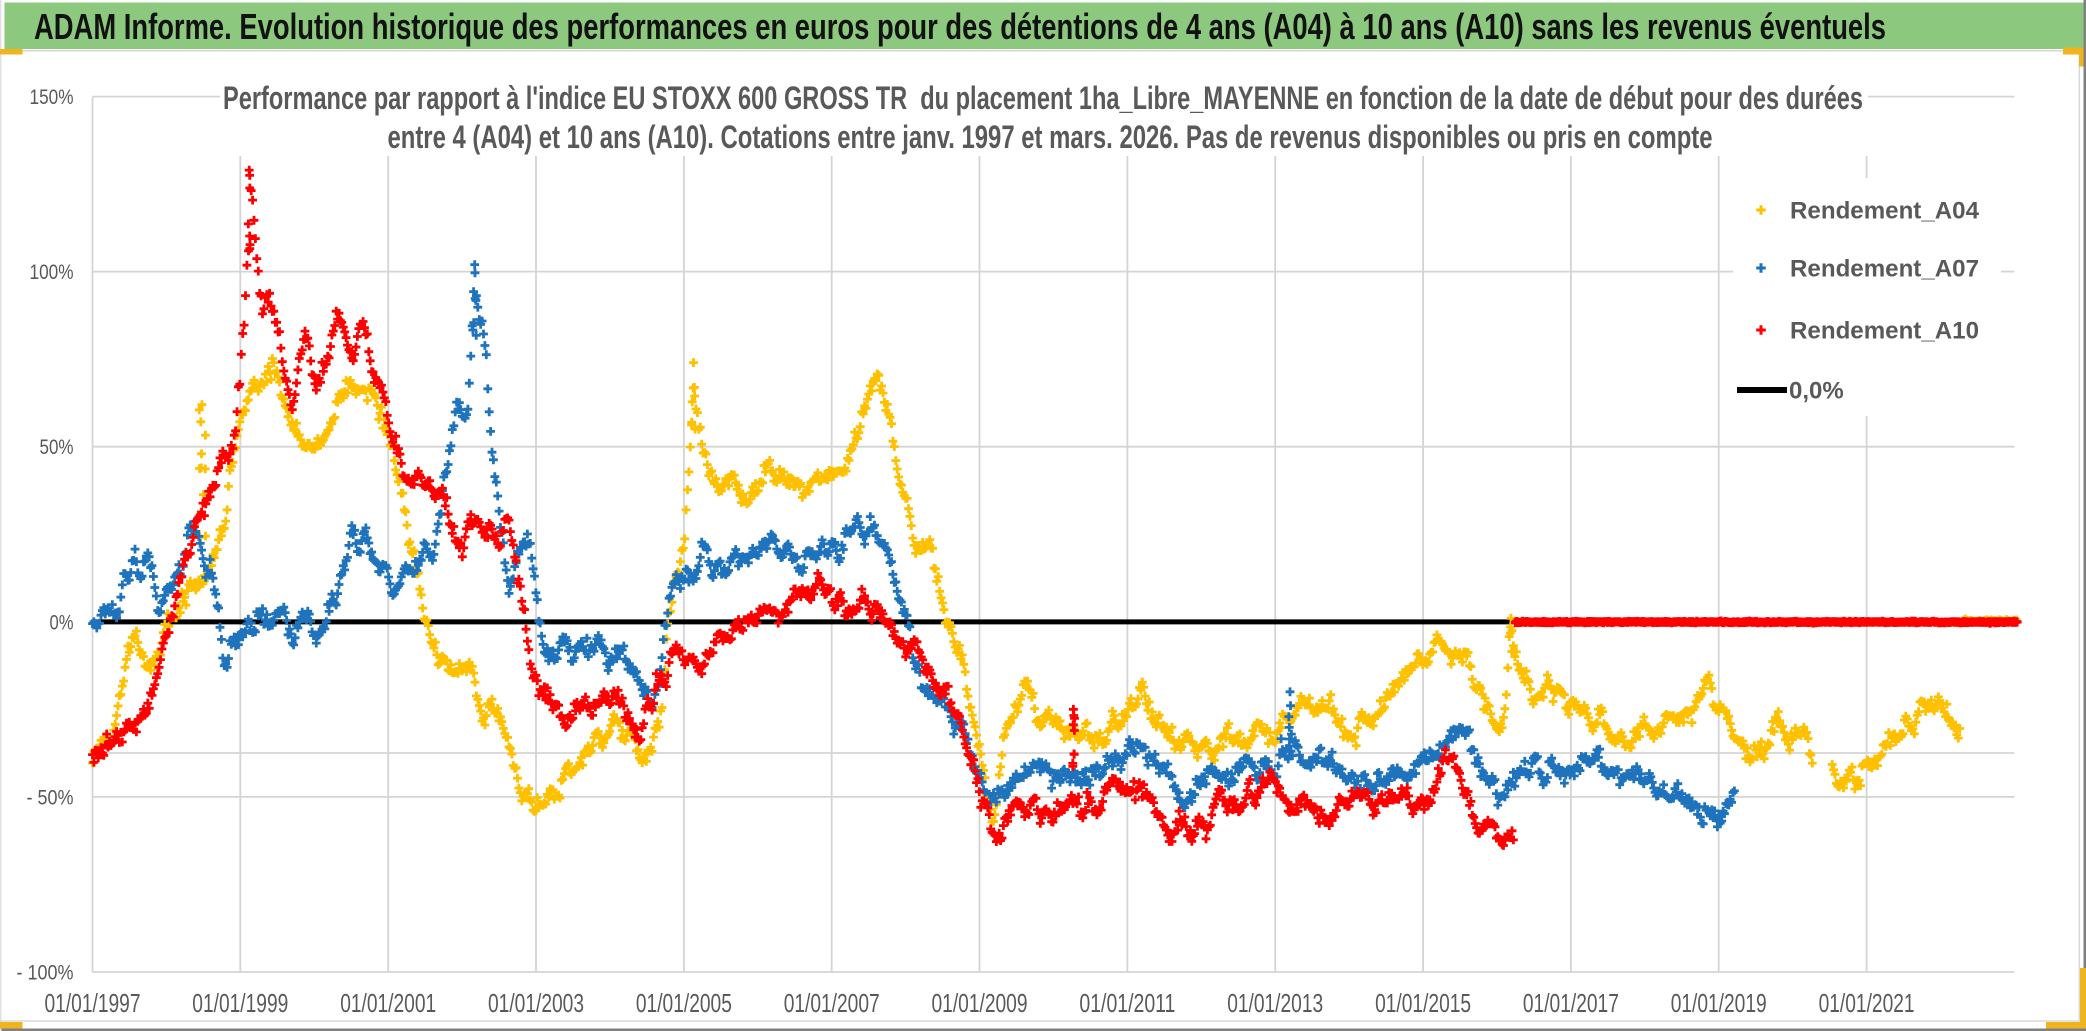 The width and height of the screenshot is (2086, 1031). I want to click on svg-text: 01/01/2017, so click(1571, 1003).